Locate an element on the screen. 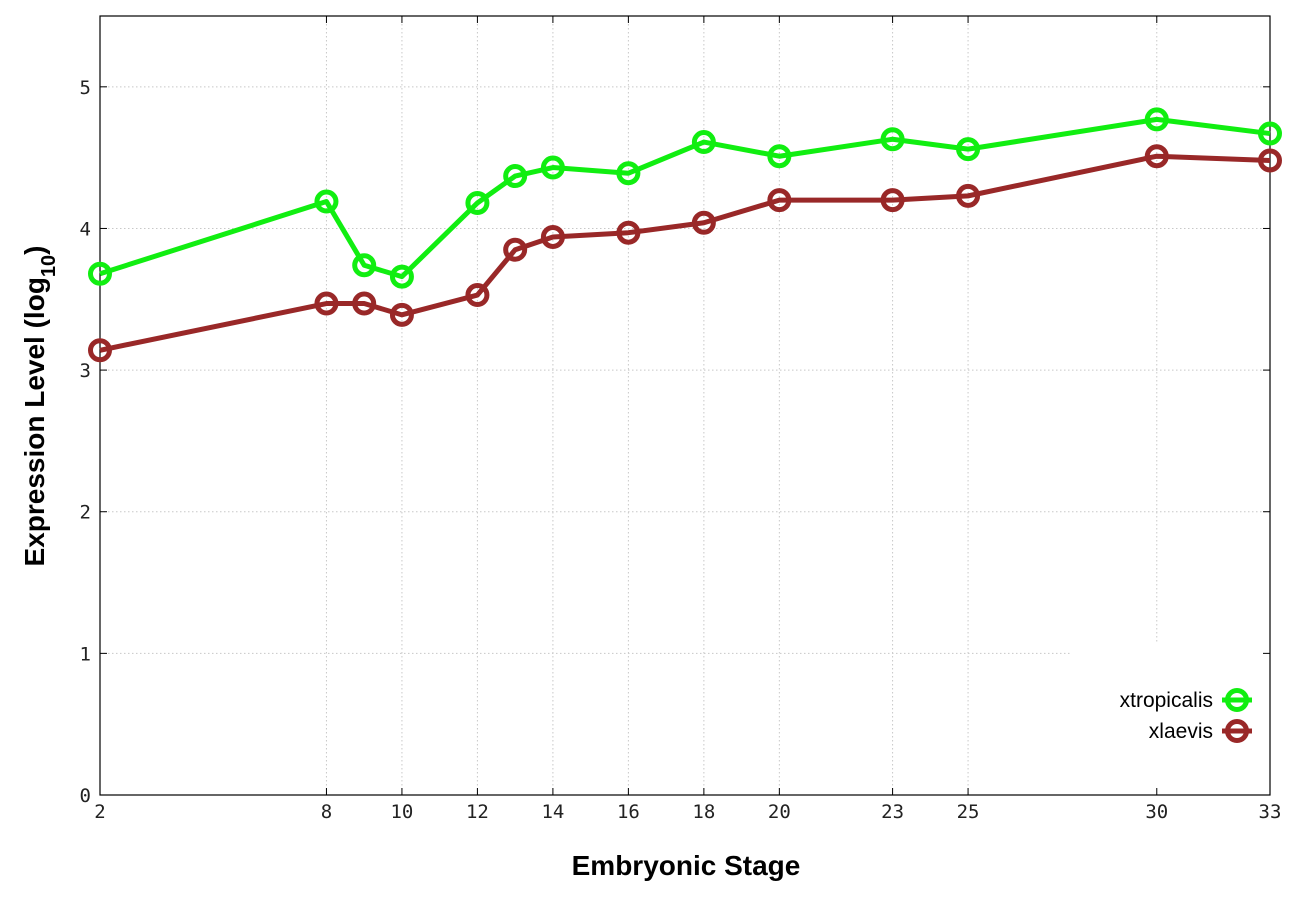 This screenshot has width=1296, height=907. y-tick-label: 4 is located at coordinates (85, 229).